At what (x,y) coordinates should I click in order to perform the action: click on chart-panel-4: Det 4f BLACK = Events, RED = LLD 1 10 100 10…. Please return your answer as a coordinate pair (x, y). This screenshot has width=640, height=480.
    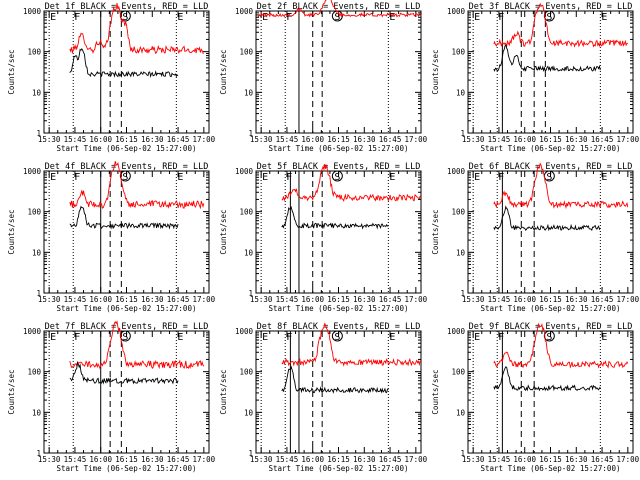
    Looking at the image, I should click on (111, 237).